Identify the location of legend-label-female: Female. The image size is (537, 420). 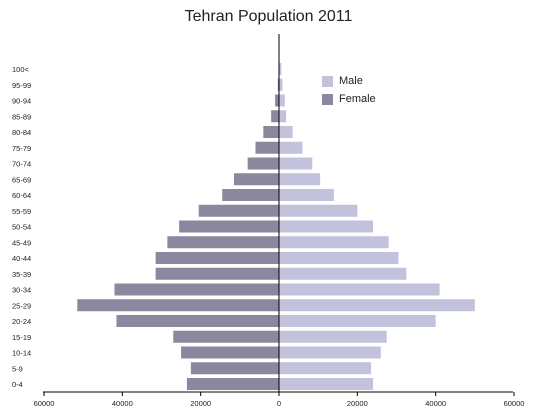
(357, 99).